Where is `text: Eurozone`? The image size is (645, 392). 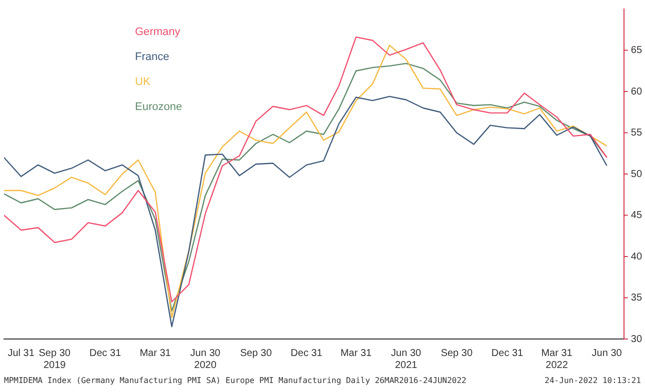
text: Eurozone is located at coordinates (158, 107).